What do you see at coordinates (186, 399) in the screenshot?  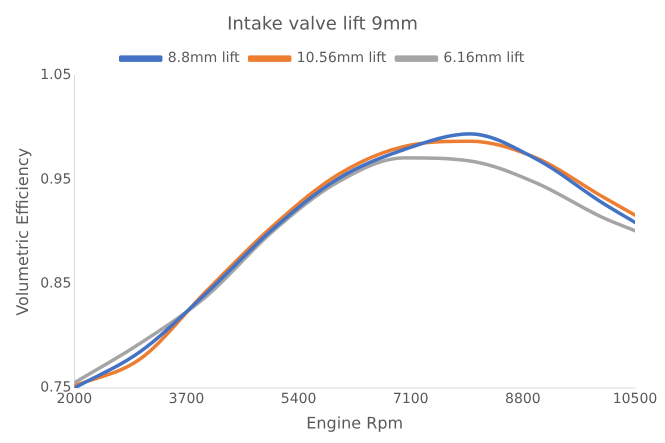 I see `x-tick-label: 3700` at bounding box center [186, 399].